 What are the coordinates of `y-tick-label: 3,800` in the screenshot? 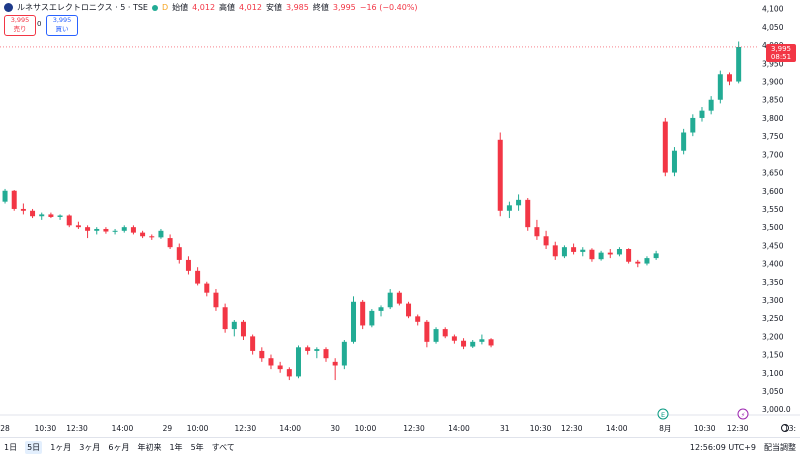 It's located at (773, 118).